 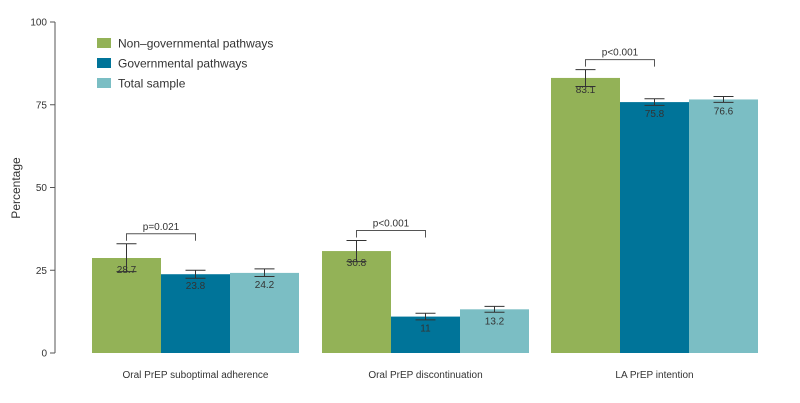 I want to click on category-label: Oral PrEP suboptimal adherence, so click(x=195, y=375).